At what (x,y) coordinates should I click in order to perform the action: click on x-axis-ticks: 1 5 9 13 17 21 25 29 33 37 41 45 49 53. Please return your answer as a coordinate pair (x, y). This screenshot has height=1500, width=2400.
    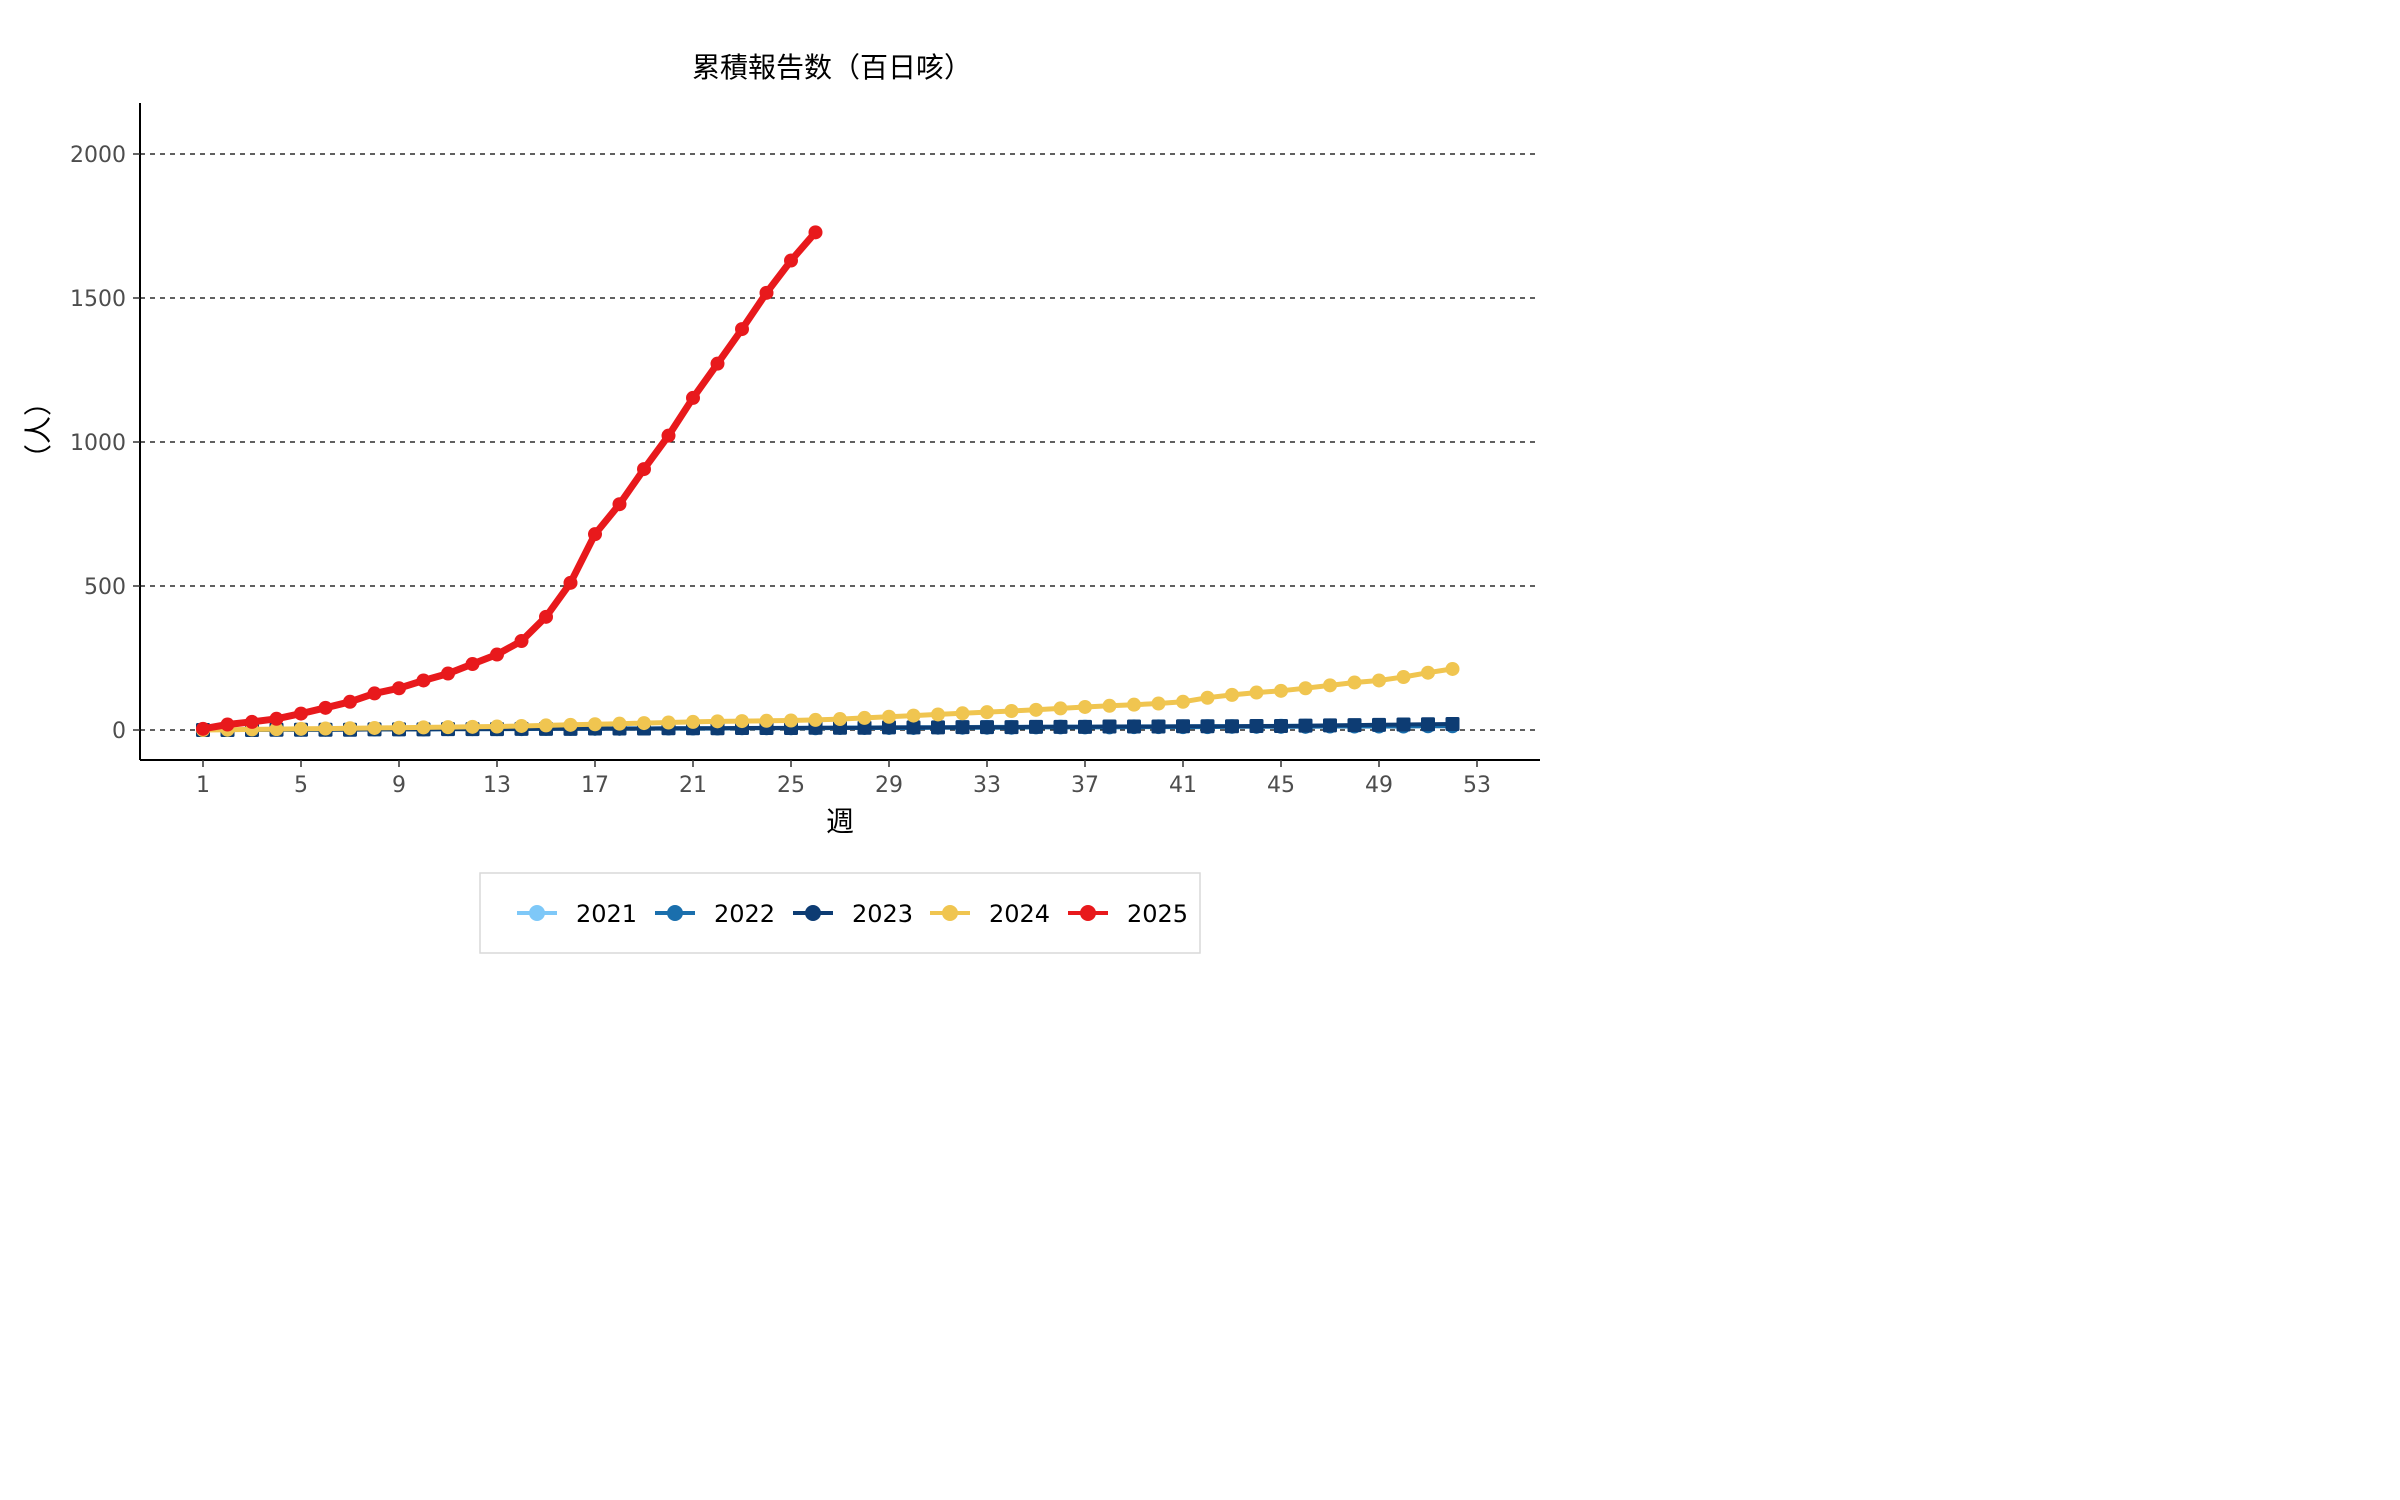
    Looking at the image, I should click on (843, 779).